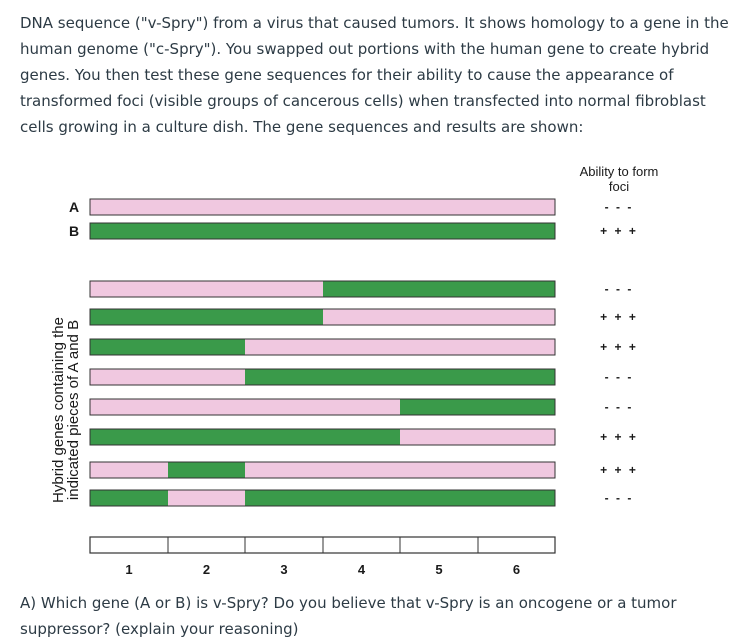 This screenshot has height=642, width=752. I want to click on gene-row: A- - -, so click(351, 207).